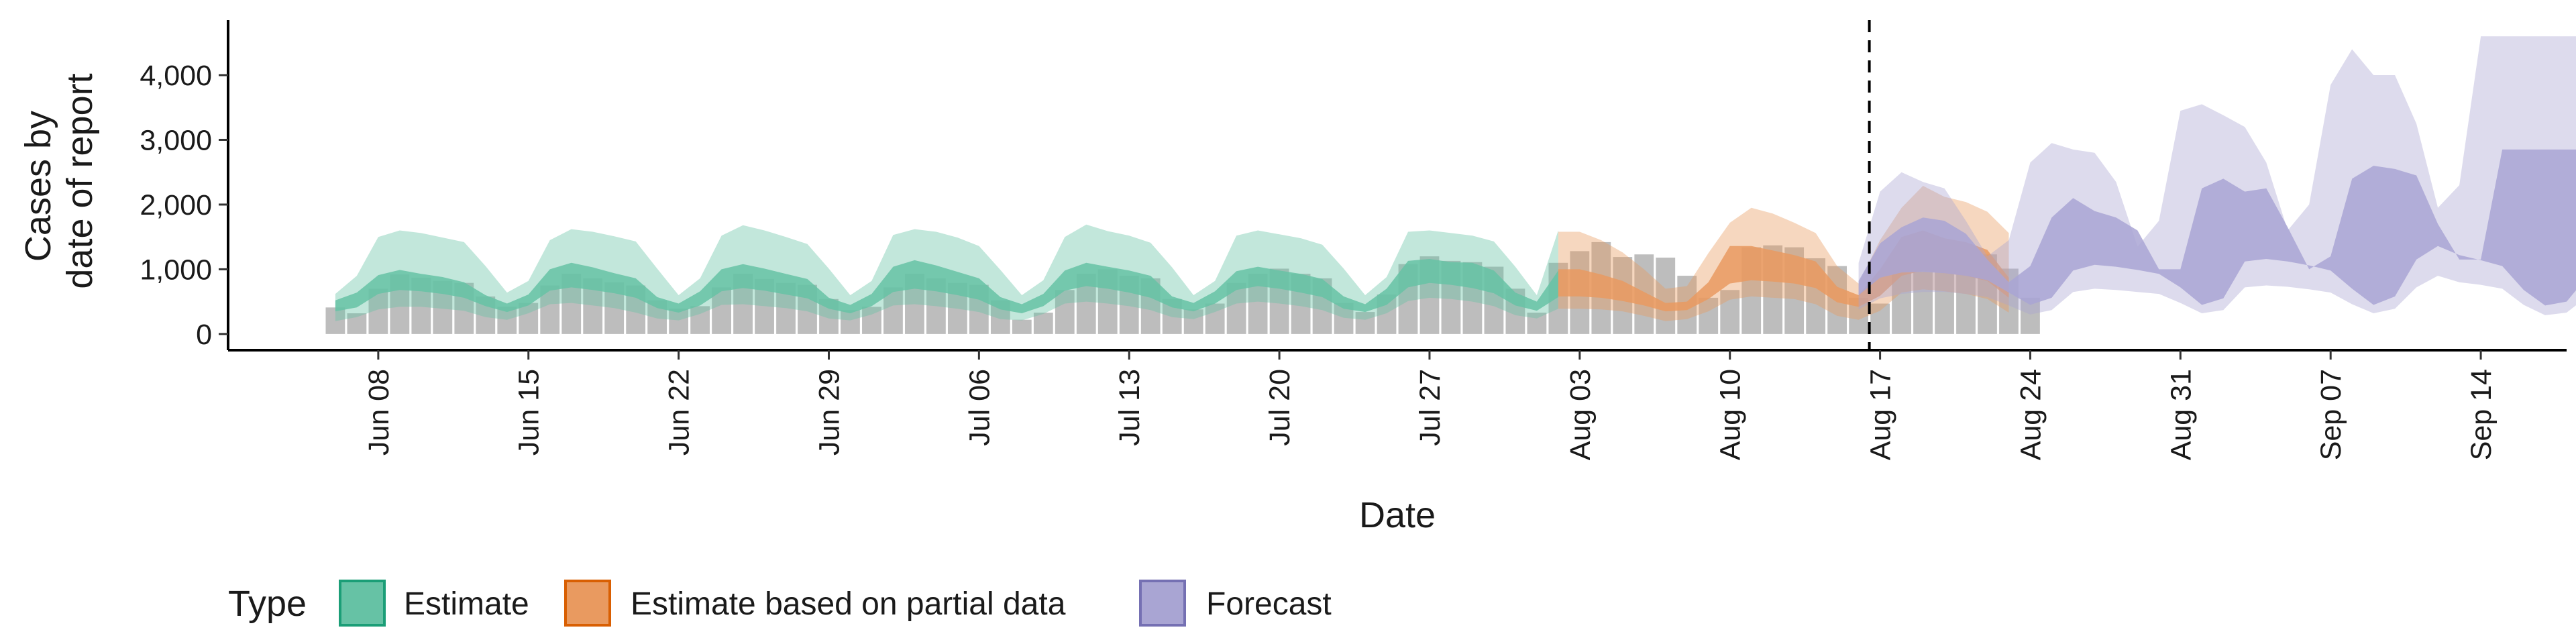  I want to click on y-ticks: 0 1,000 2,000 3,000 4,000, so click(184, 205).